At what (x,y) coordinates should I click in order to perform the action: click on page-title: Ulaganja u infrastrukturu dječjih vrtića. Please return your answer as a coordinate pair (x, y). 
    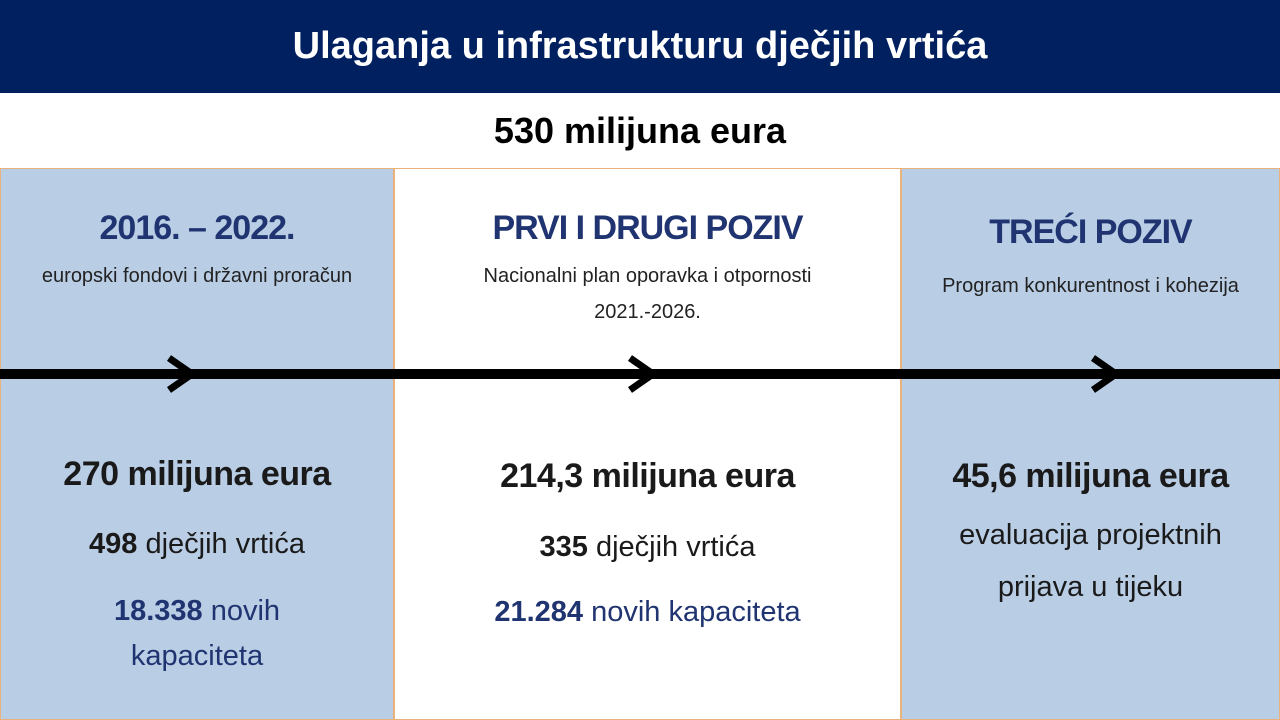
    Looking at the image, I should click on (640, 46).